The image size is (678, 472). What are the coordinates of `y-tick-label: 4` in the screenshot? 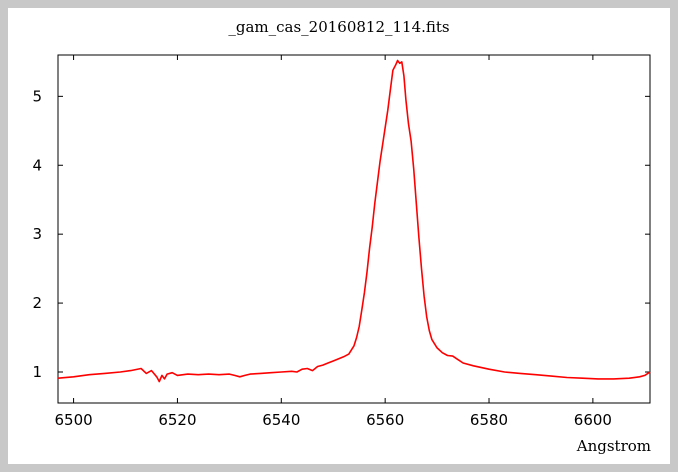 It's located at (37, 165).